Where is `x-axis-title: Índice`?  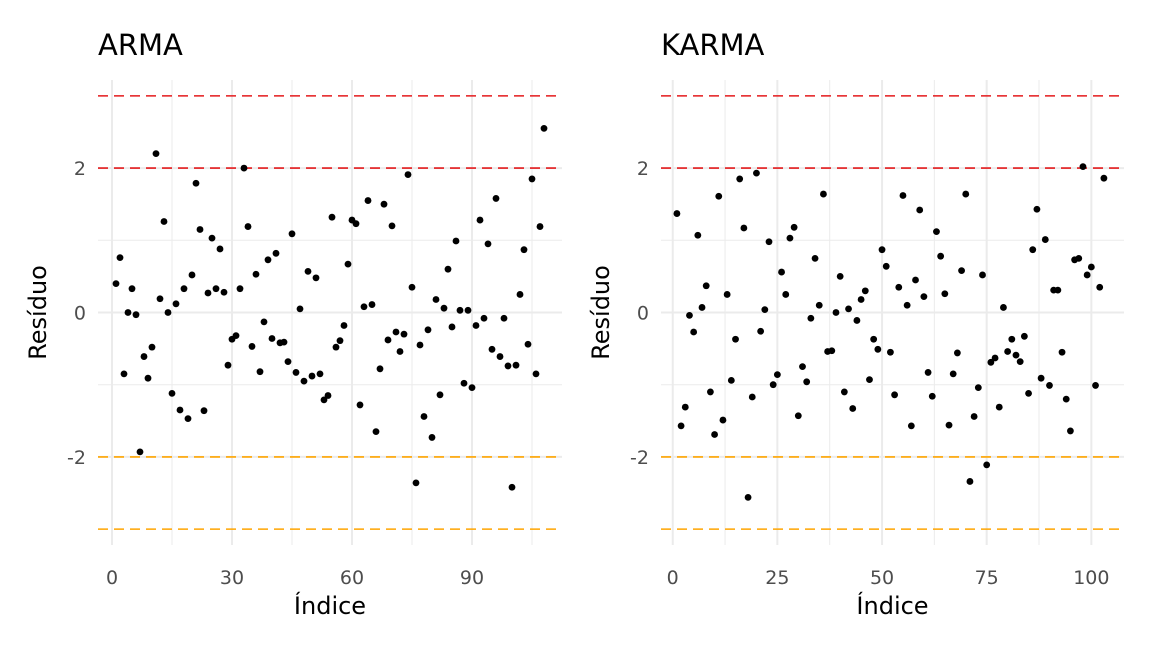 x-axis-title: Índice is located at coordinates (330, 605).